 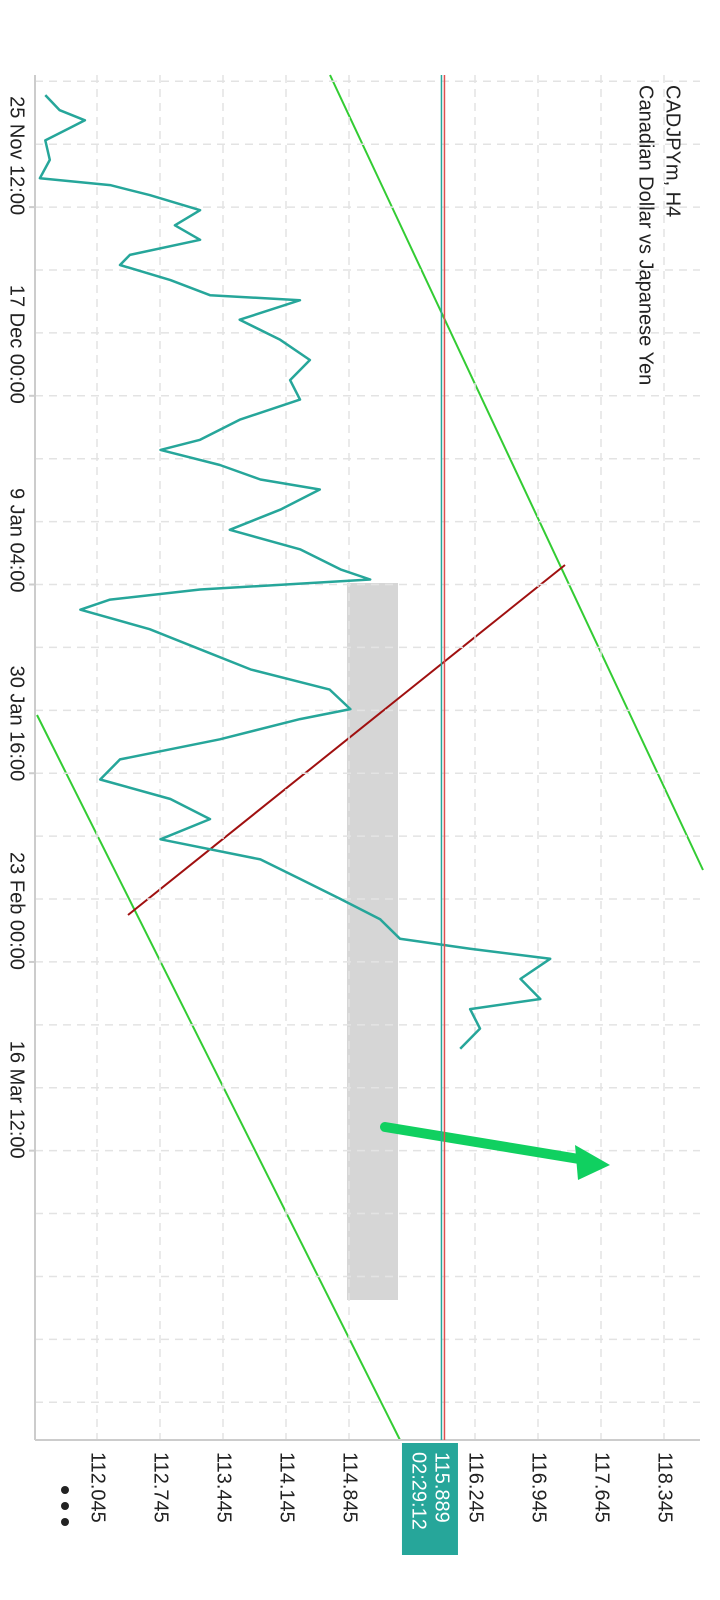 I want to click on arrow, so click(x=485, y=1143).